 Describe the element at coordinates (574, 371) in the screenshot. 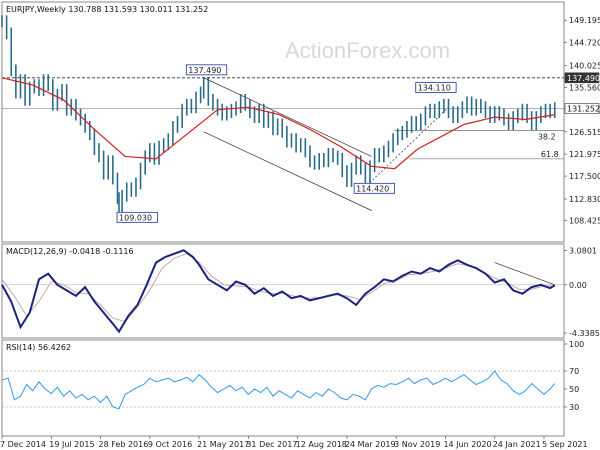

I see `rsi-y-tick-label: 70` at that location.